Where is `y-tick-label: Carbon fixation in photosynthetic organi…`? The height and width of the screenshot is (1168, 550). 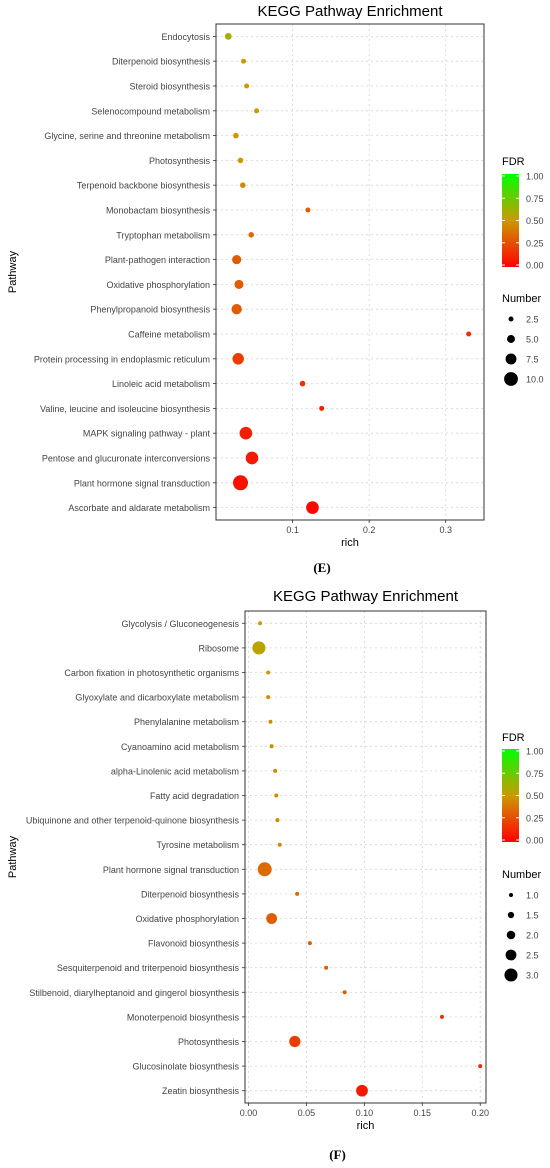 y-tick-label: Carbon fixation in photosynthetic organi… is located at coordinates (151, 673).